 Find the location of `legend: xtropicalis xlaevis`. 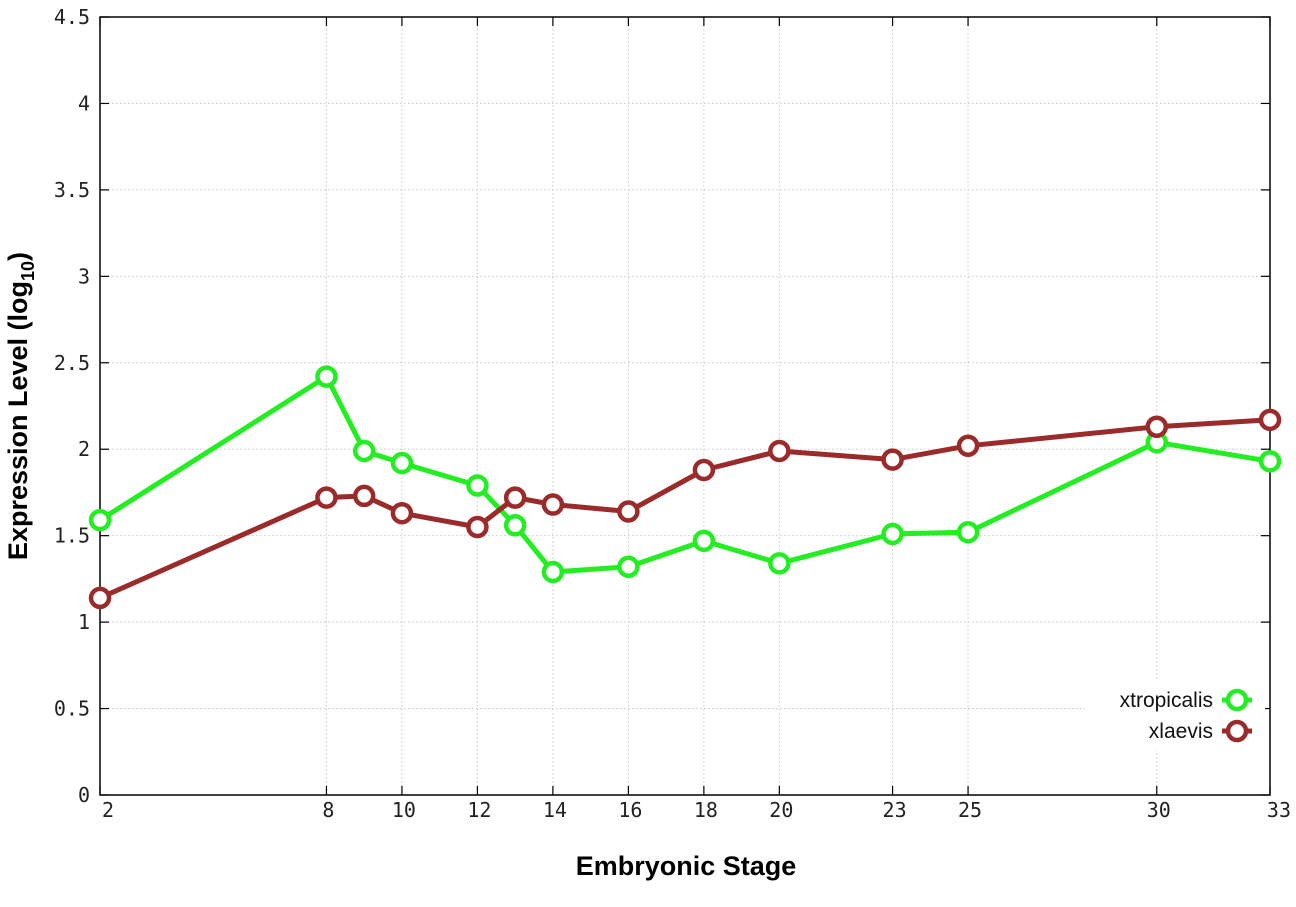

legend: xtropicalis xlaevis is located at coordinates (1175, 715).